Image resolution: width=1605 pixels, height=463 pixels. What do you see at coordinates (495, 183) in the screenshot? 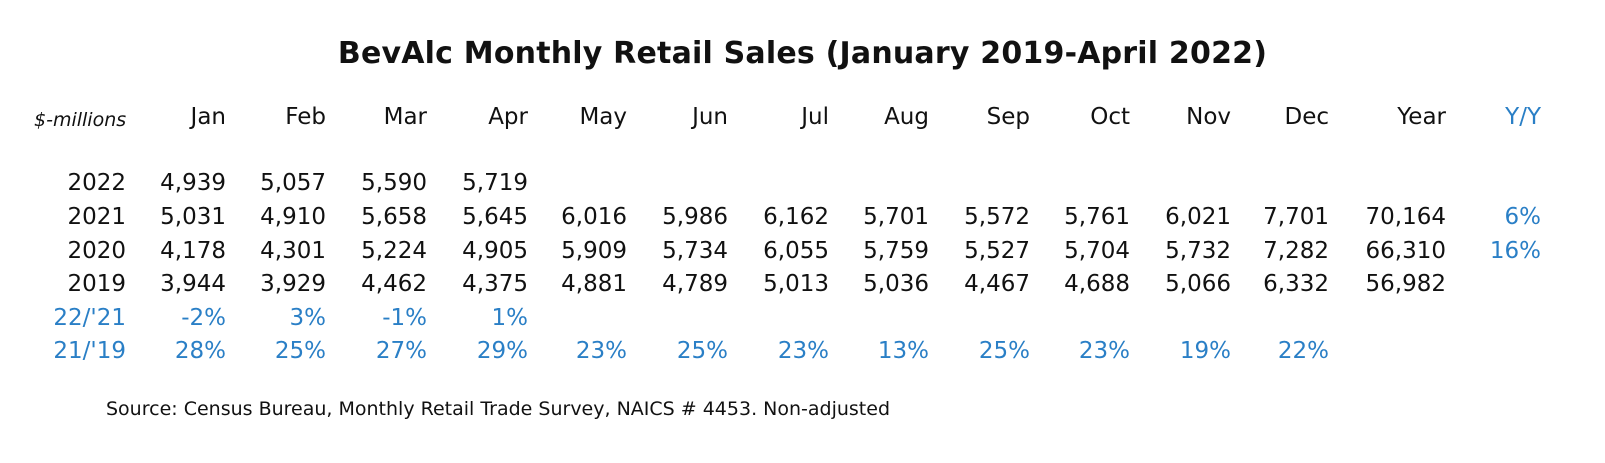
I see `table-cell: 5,719` at bounding box center [495, 183].